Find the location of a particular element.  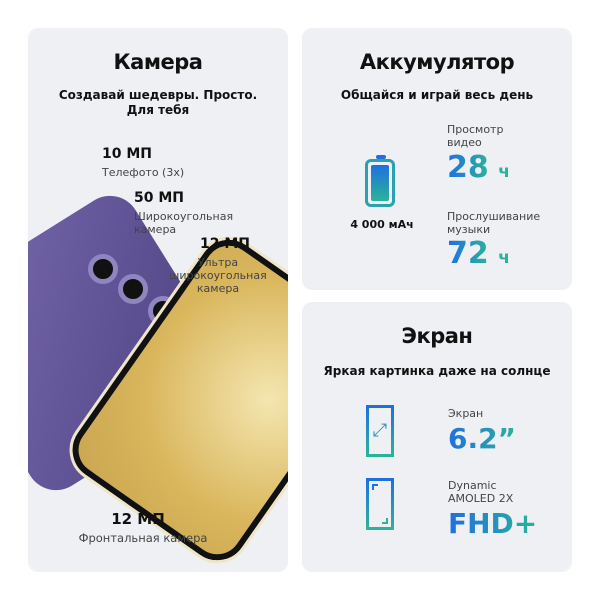

camera-lens-wide is located at coordinates (133, 289).